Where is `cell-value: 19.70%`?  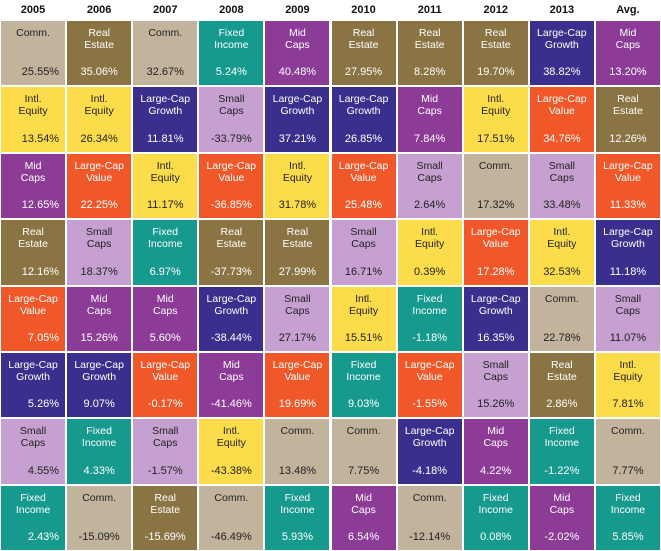
cell-value: 19.70% is located at coordinates (496, 72).